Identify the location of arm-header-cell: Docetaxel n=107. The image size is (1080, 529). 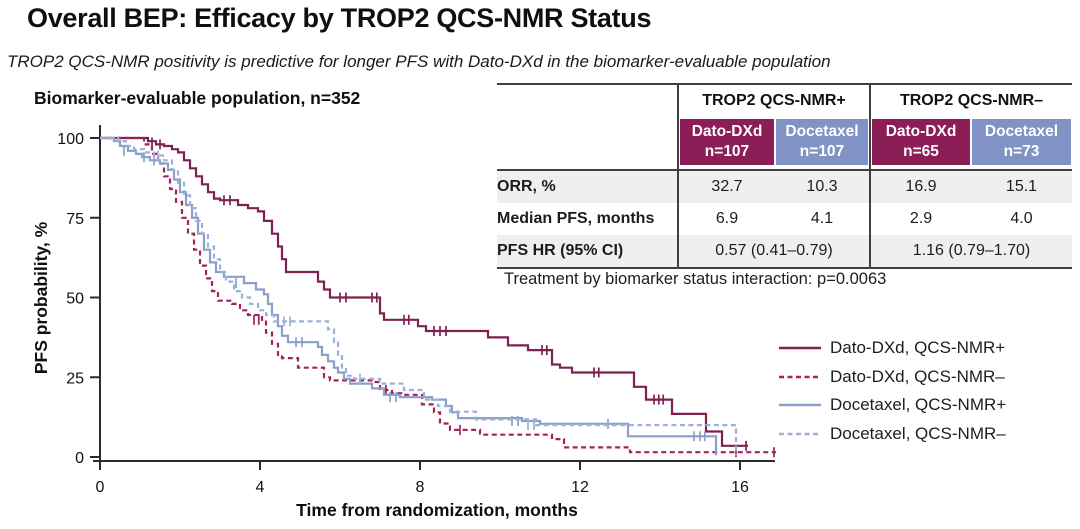
(822, 144).